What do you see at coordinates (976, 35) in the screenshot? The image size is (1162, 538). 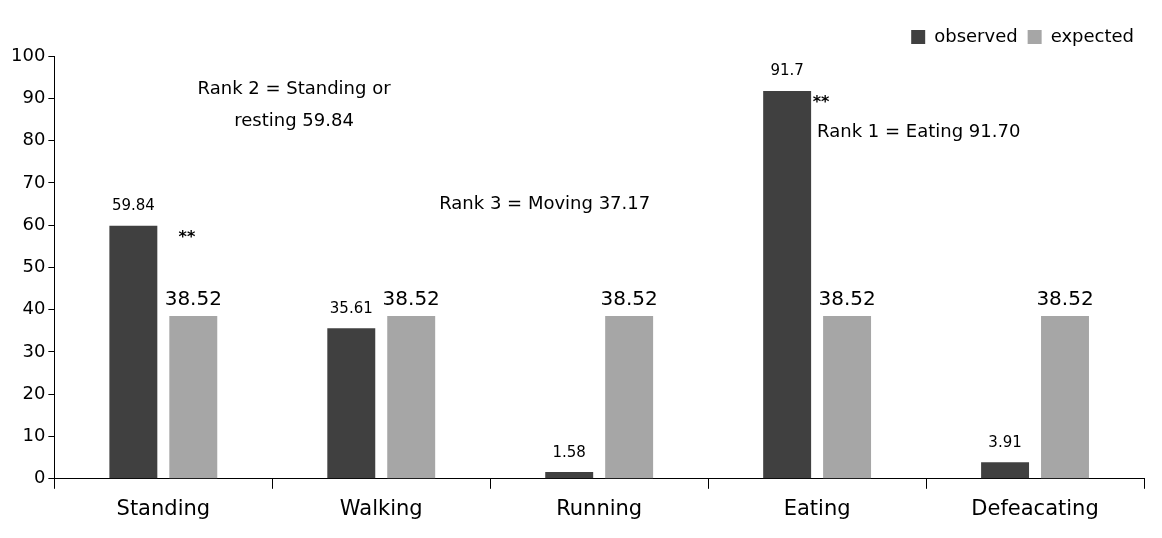 I see `legend-label: observed` at bounding box center [976, 35].